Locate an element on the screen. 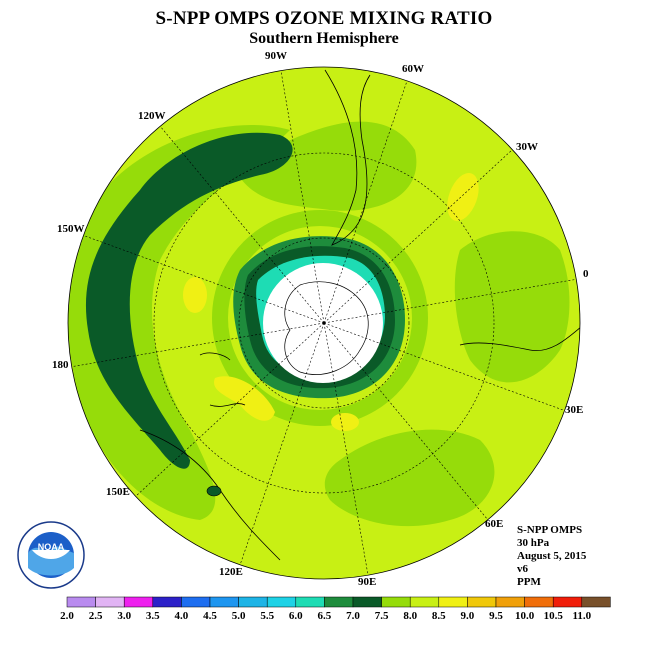 Image resolution: width=648 pixels, height=648 pixels. tasmania-island is located at coordinates (214, 491).